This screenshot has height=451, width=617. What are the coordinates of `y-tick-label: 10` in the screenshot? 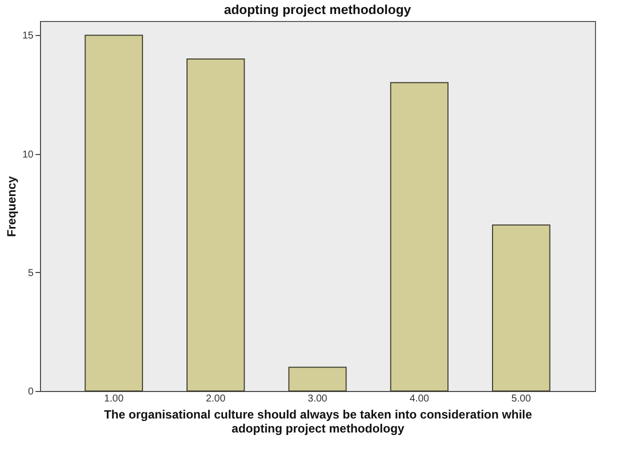 It's located at (28, 154).